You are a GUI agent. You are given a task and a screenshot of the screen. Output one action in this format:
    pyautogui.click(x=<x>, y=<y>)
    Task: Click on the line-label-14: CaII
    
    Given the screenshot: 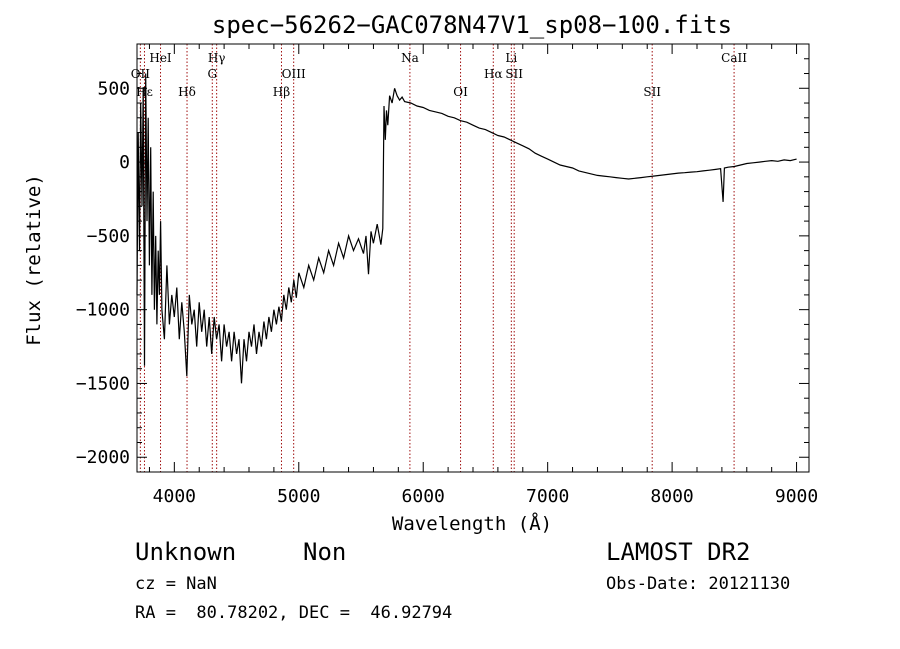 What is the action you would take?
    pyautogui.click(x=734, y=58)
    